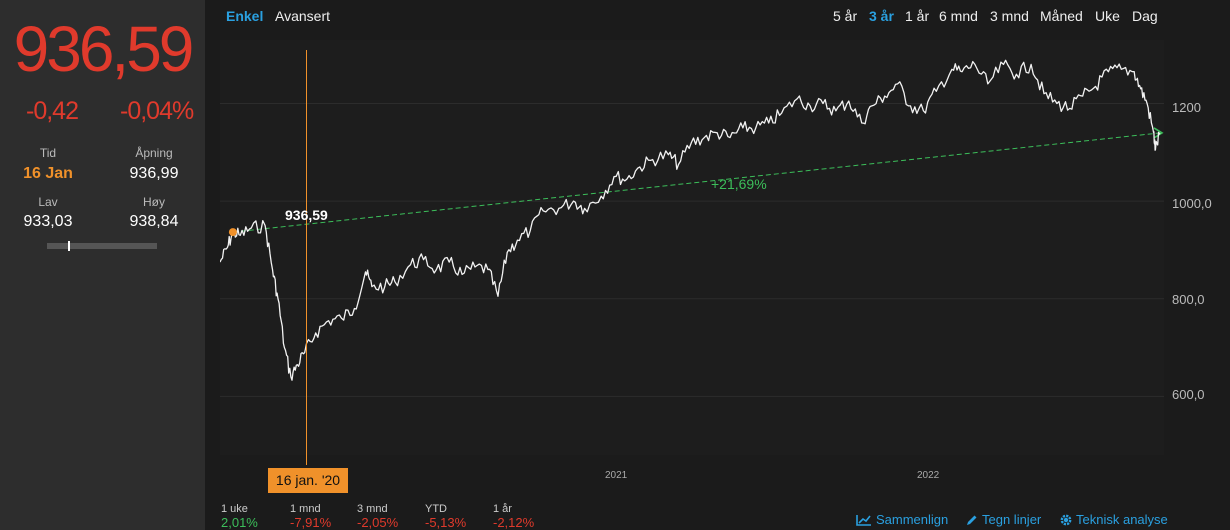 The image size is (1230, 530). Describe the element at coordinates (154, 153) in the screenshot. I see `open-label: Åpning` at that location.